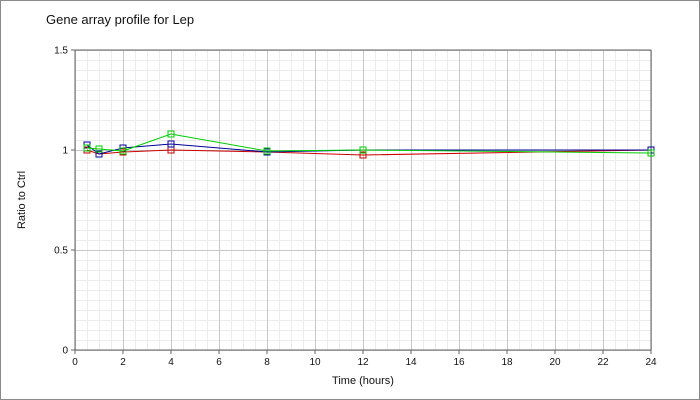 Image resolution: width=700 pixels, height=400 pixels. What do you see at coordinates (61, 51) in the screenshot?
I see `y-tick-label: 1.5` at bounding box center [61, 51].